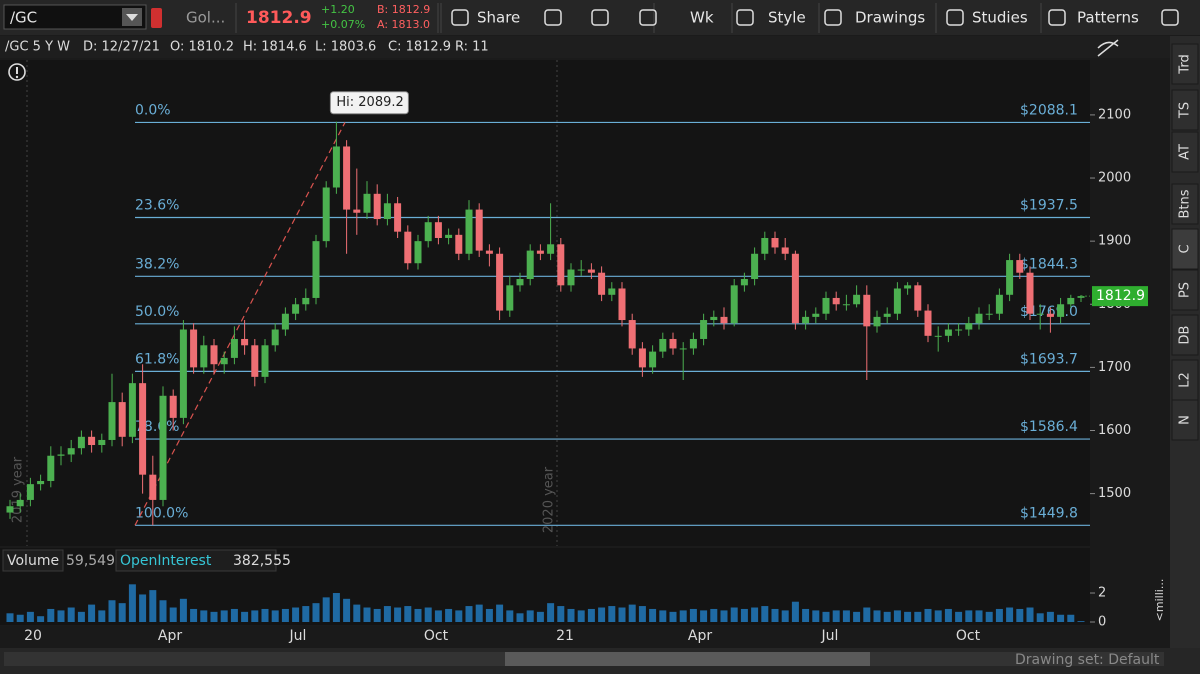 Image resolution: width=1200 pixels, height=674 pixels. Describe the element at coordinates (460, 17) in the screenshot. I see `share-icon` at that location.